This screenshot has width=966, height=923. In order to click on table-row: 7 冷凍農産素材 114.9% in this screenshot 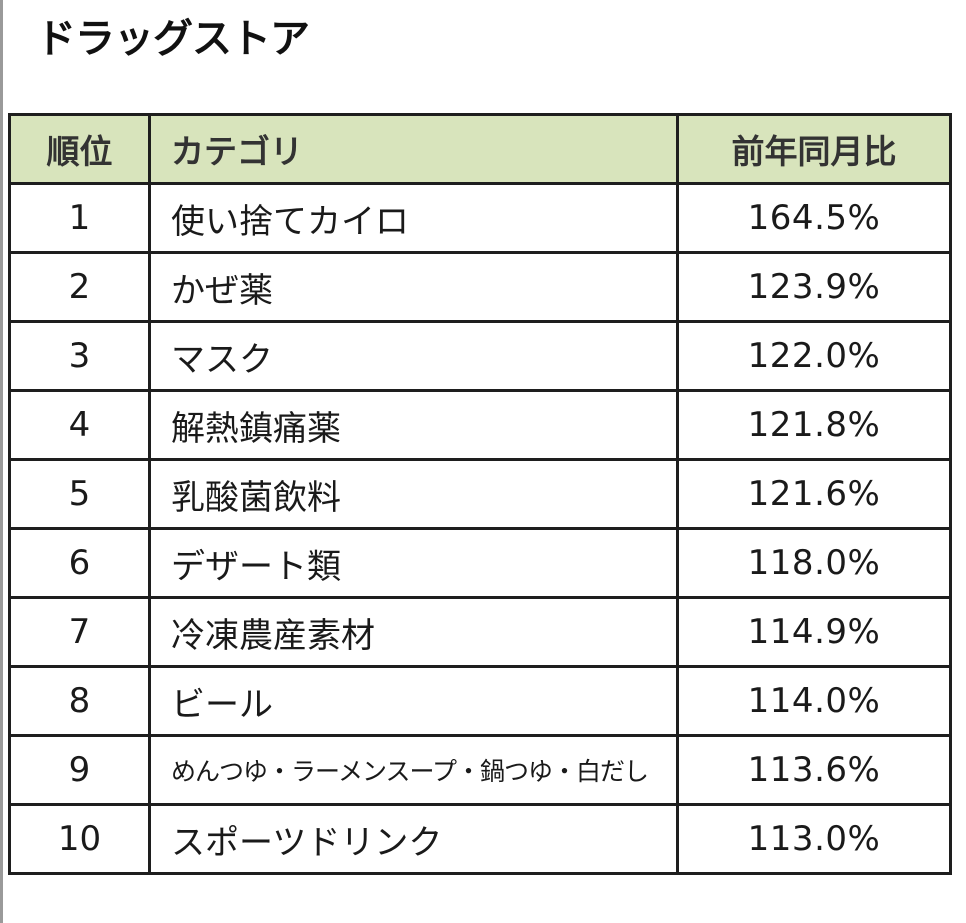, I will do `click(480, 632)`.